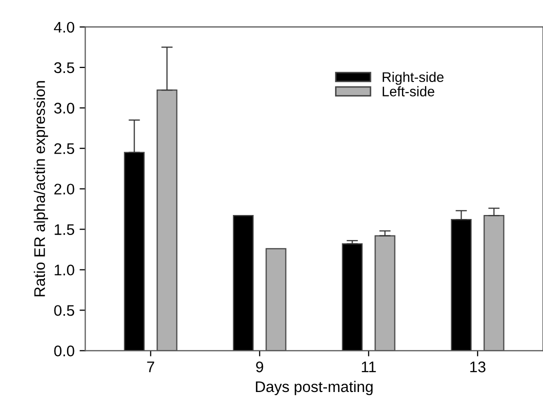 This screenshot has height=415, width=543. Describe the element at coordinates (408, 91) in the screenshot. I see `legend-label: Left-side` at that location.